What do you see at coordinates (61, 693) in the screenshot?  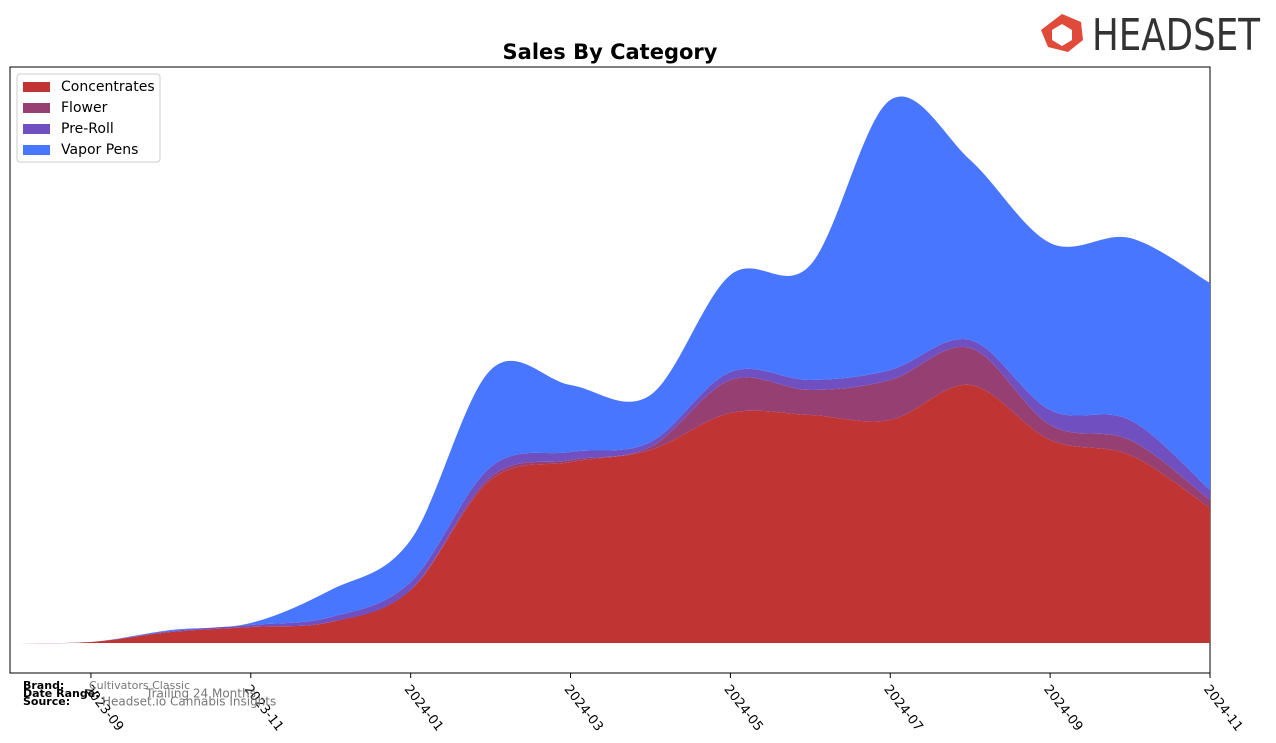 I see `footer-label: Date Range:` at bounding box center [61, 693].